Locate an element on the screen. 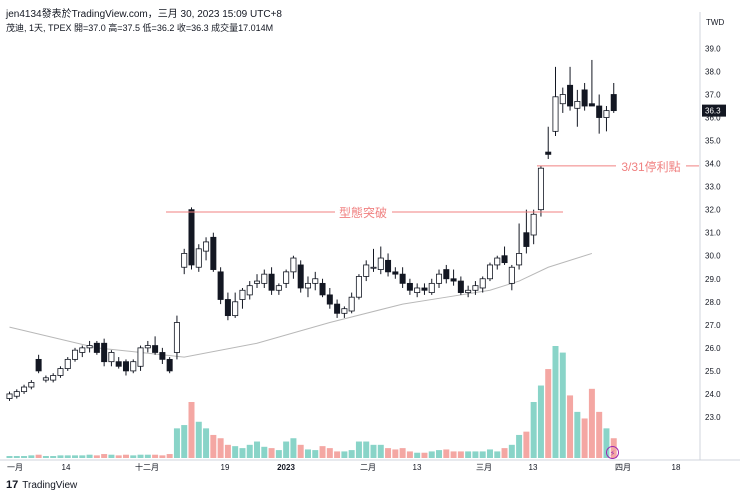  price-tick-label: 36.0 is located at coordinates (713, 118).